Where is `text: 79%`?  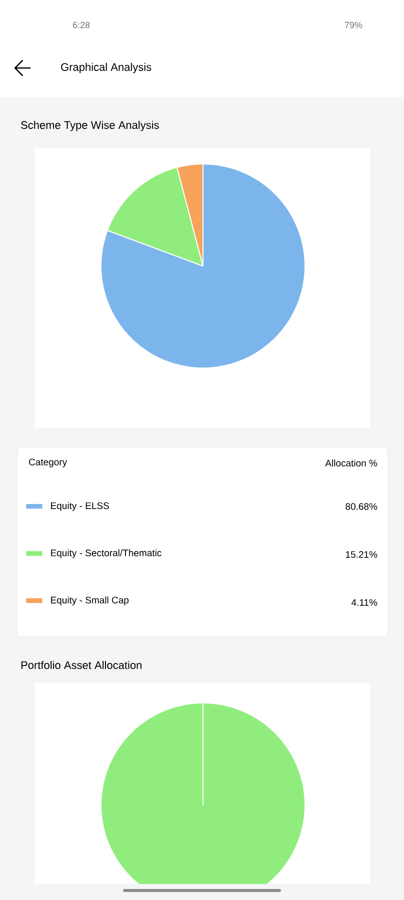 text: 79% is located at coordinates (353, 25).